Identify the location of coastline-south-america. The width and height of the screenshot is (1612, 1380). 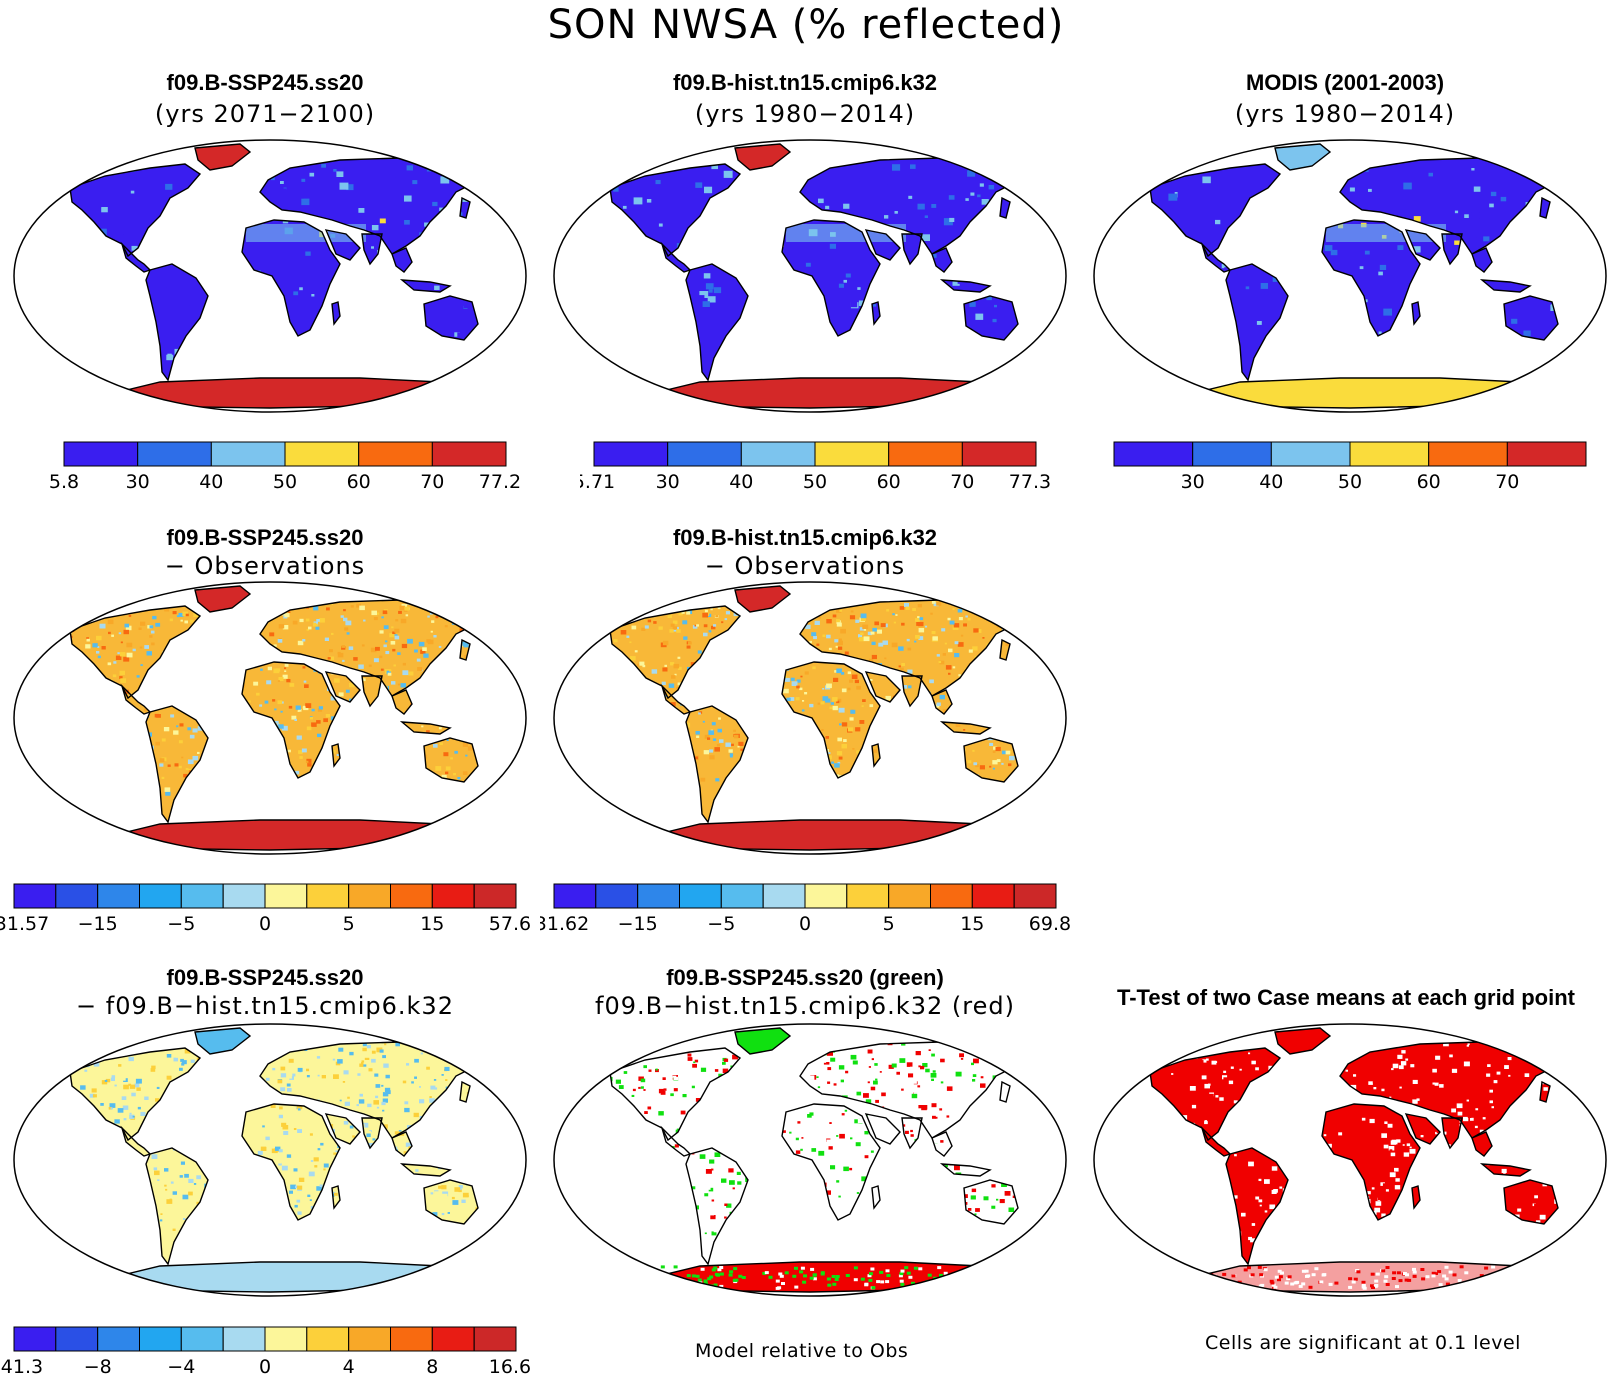
(177, 764).